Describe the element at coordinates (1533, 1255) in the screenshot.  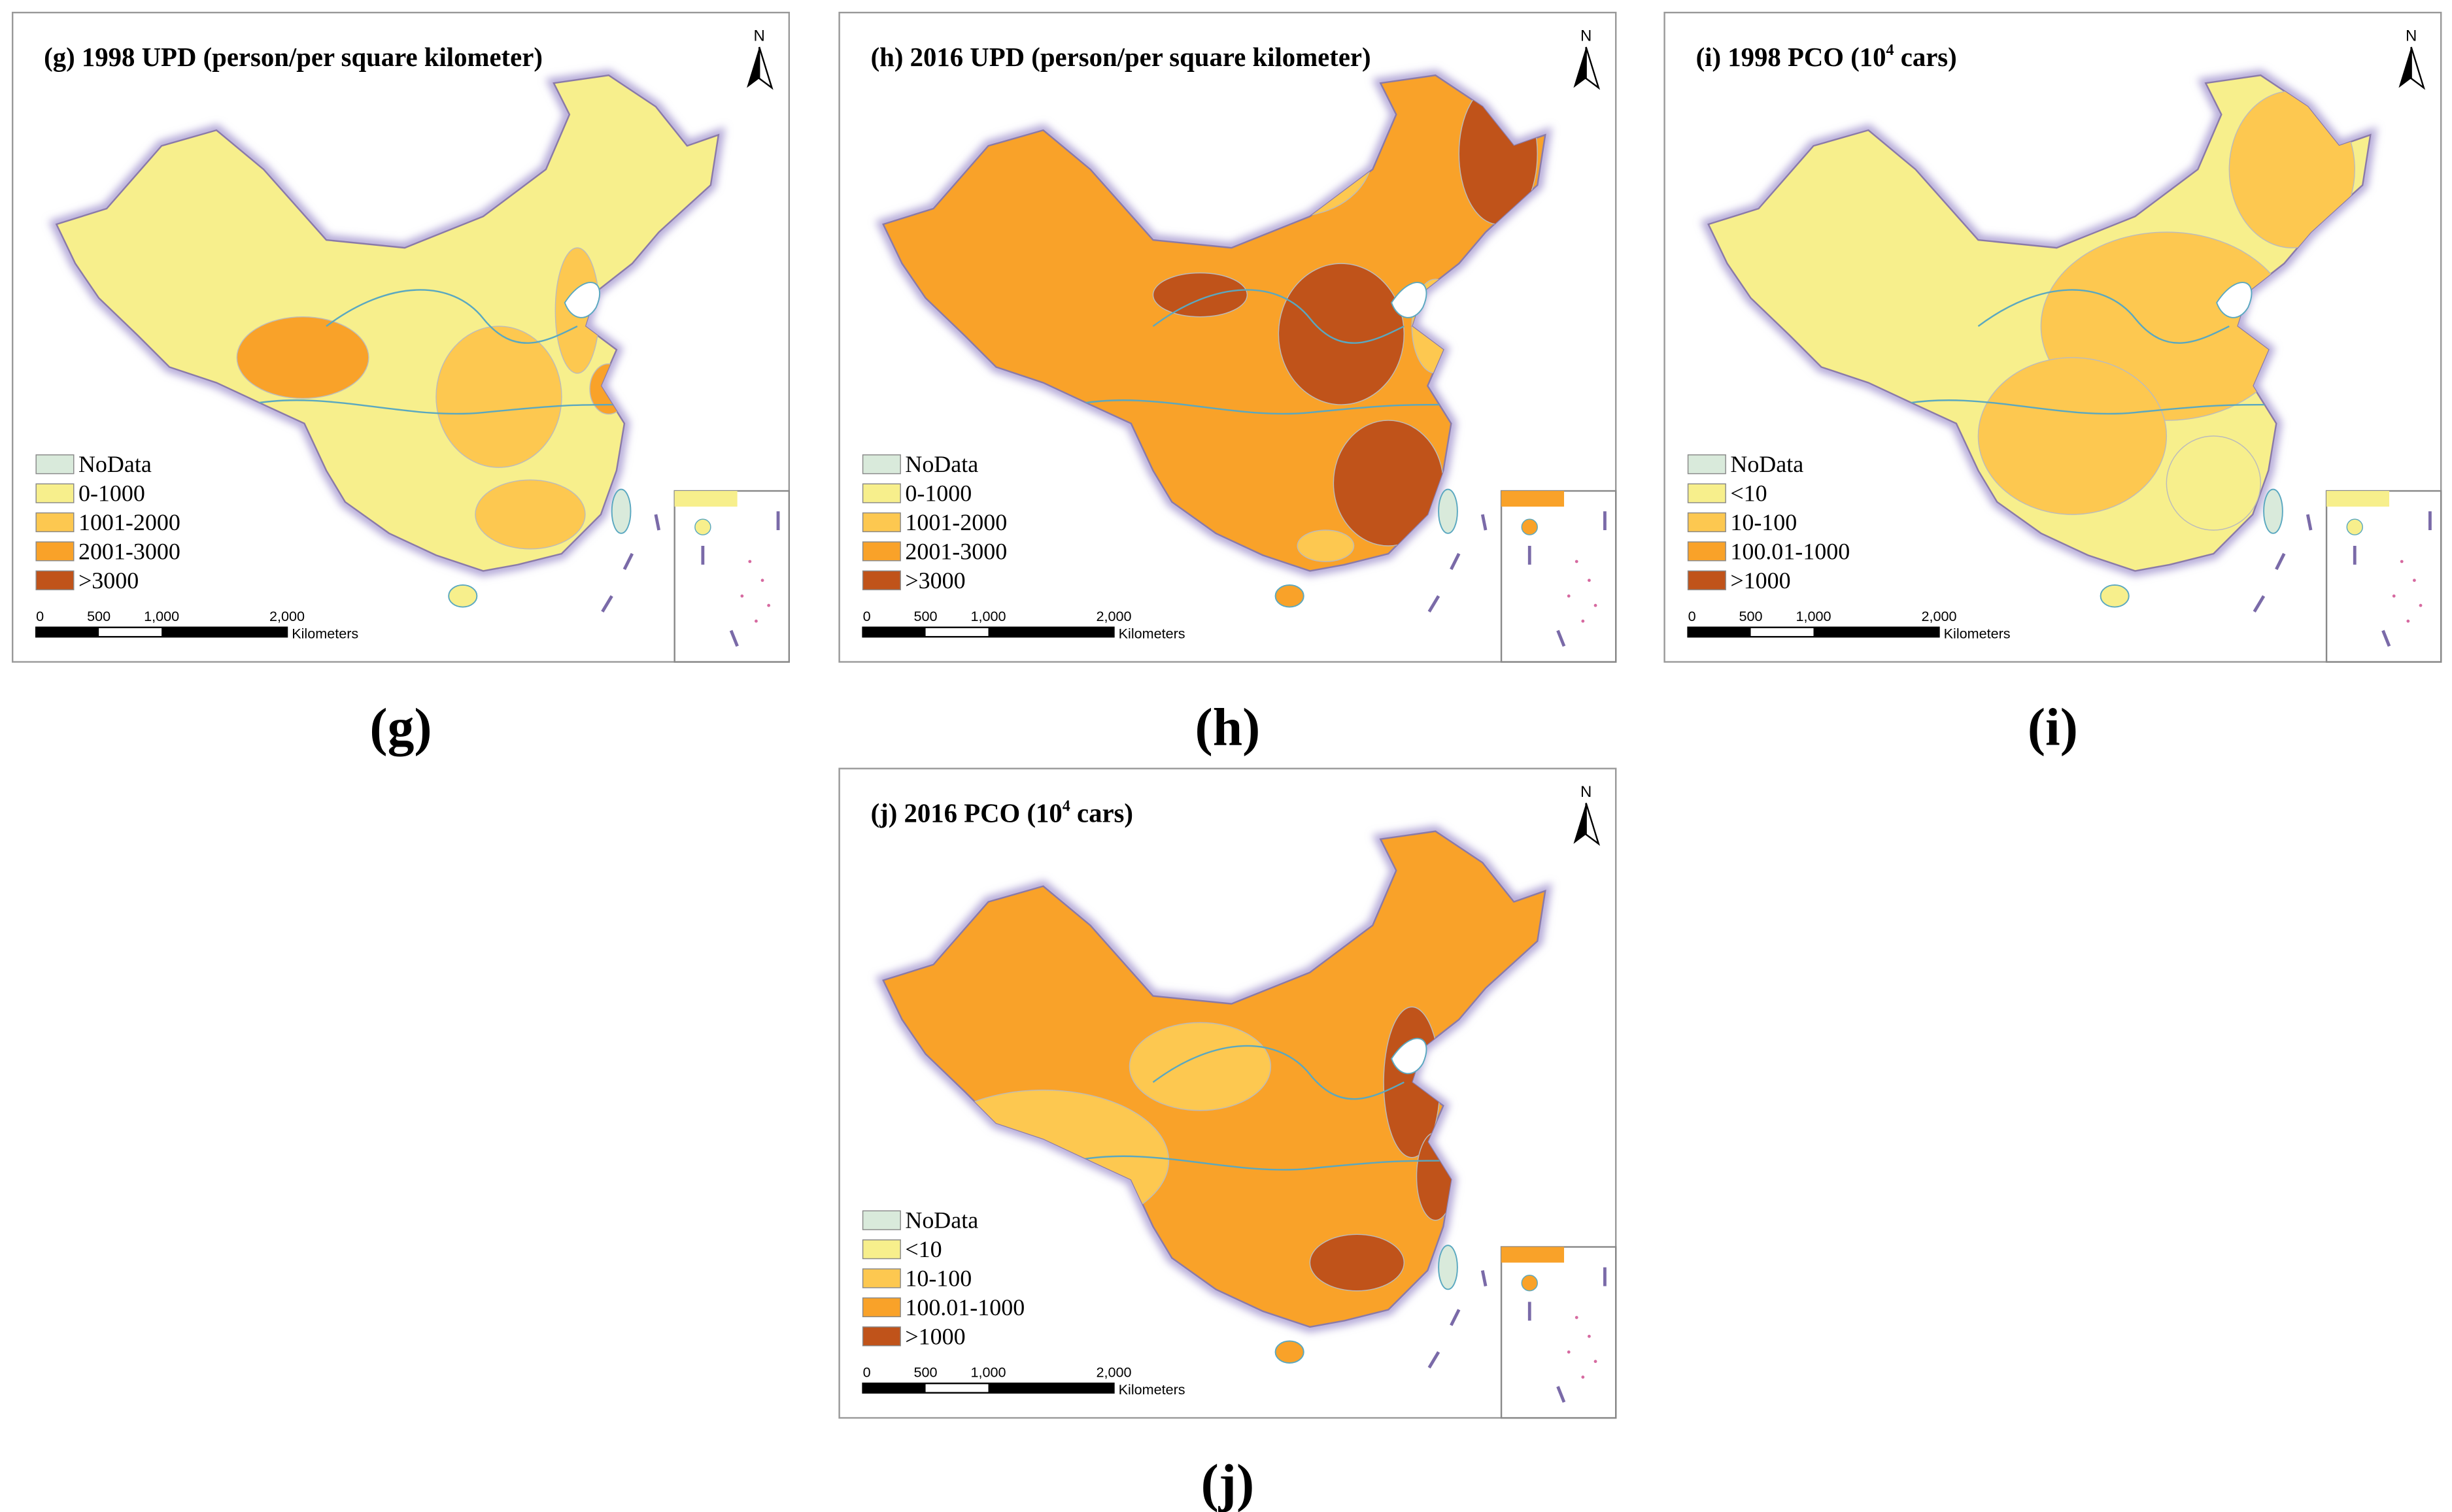
I see `inset-land` at that location.